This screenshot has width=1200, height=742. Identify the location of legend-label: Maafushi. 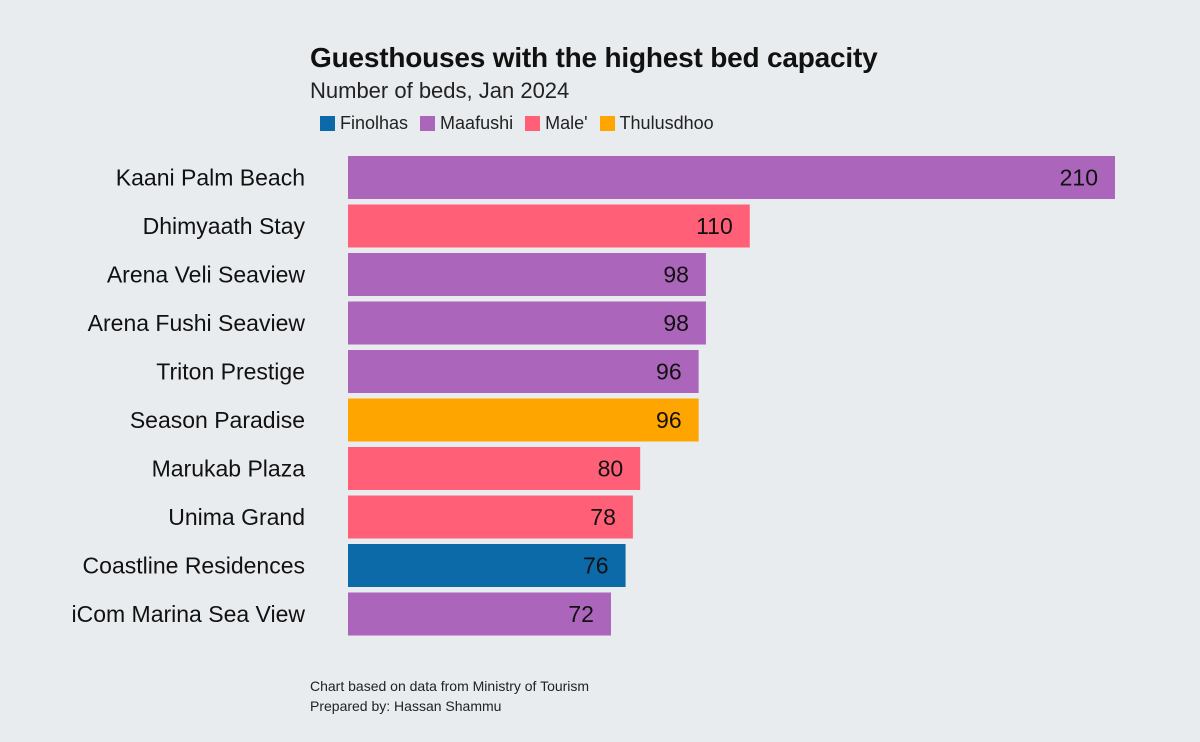
(477, 123).